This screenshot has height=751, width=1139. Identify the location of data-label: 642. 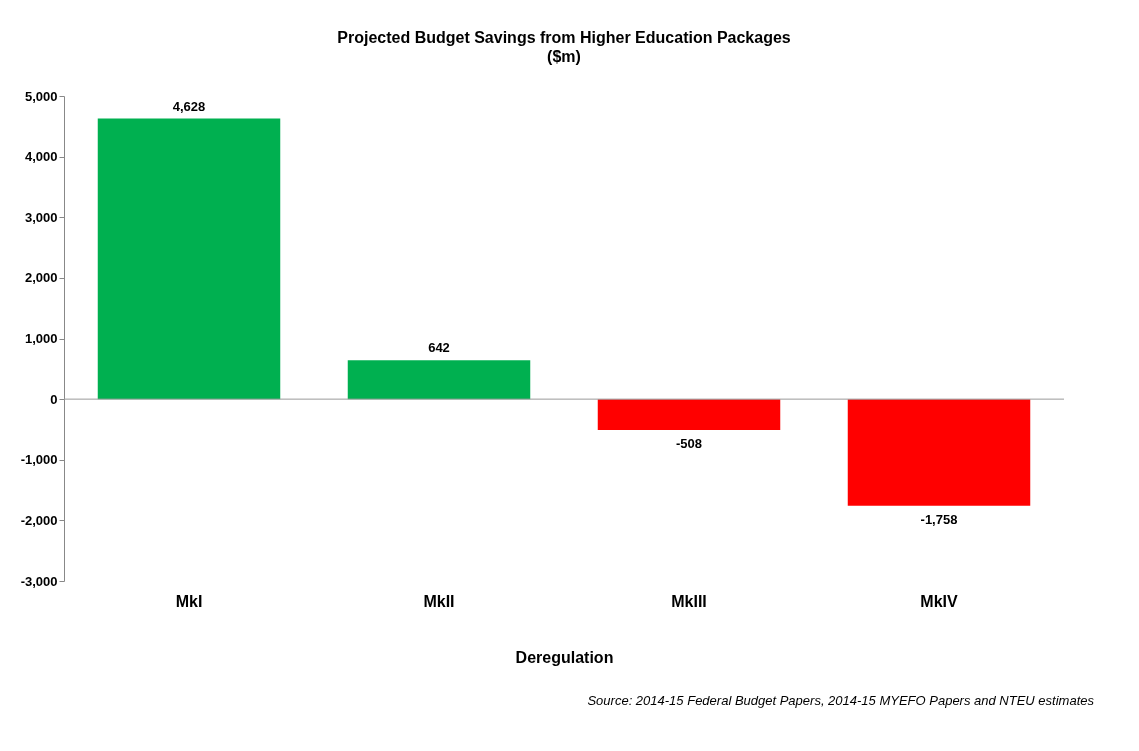
(439, 348).